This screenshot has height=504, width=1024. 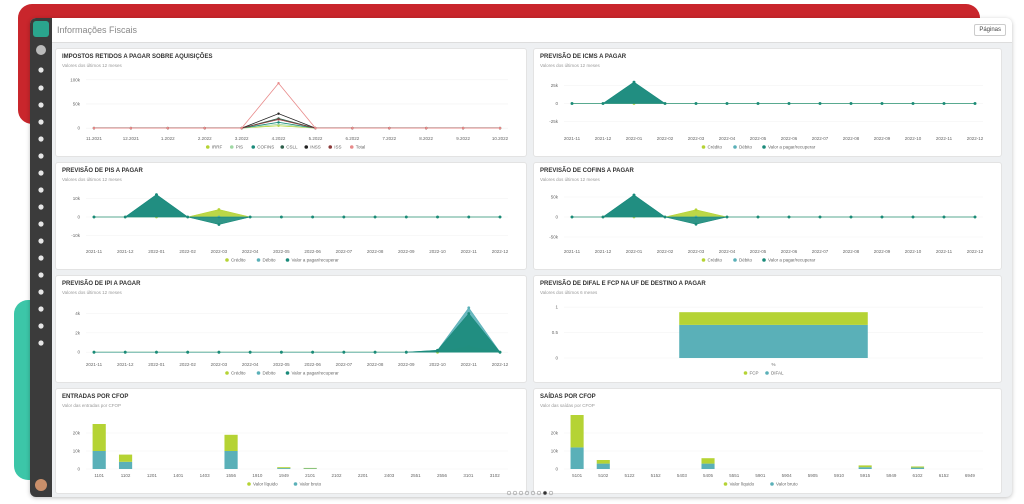 I want to click on x-tick-label: 1556, so click(x=231, y=475).